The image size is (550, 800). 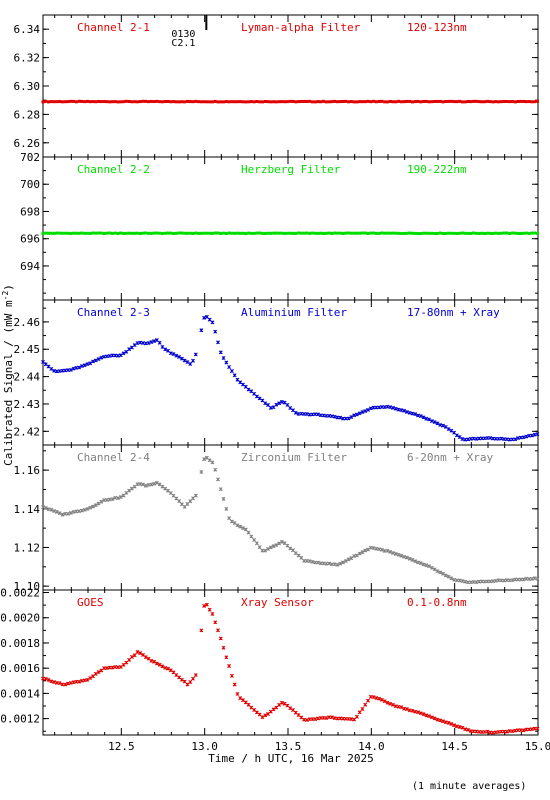 I want to click on y-tick-label: 0.0014, so click(x=20, y=693).